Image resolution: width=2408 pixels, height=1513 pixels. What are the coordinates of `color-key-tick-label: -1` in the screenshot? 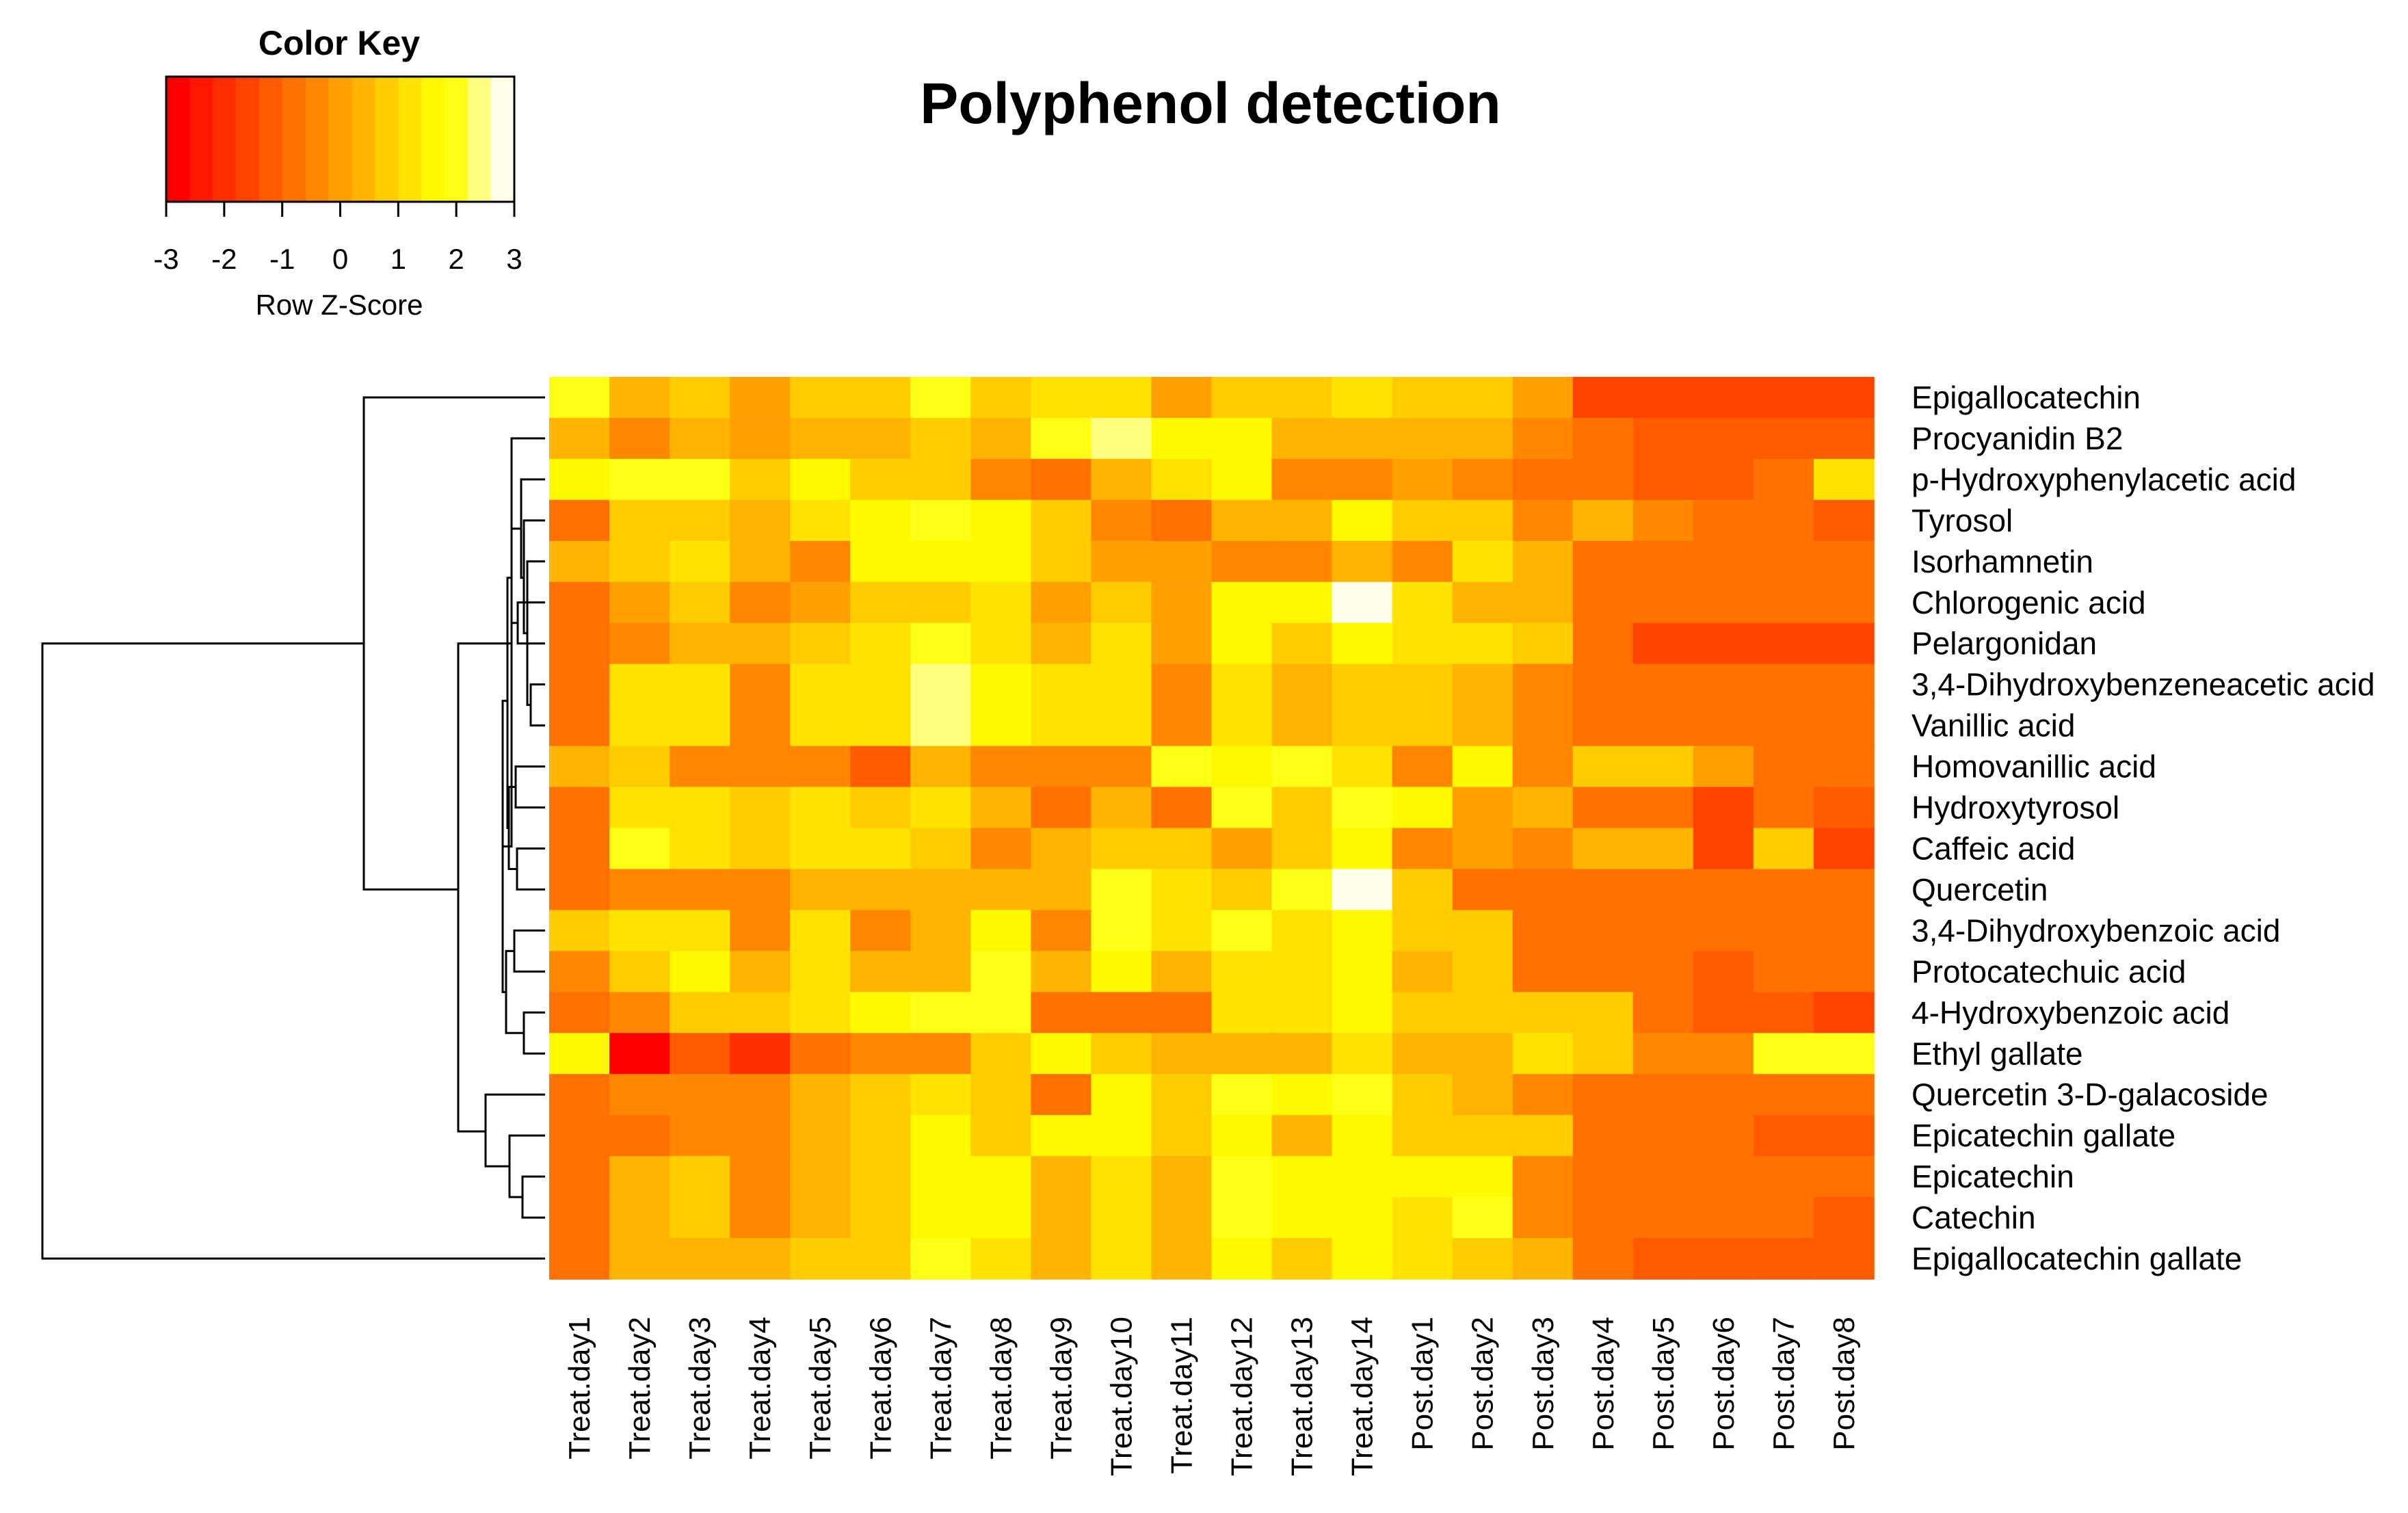 It's located at (282, 259).